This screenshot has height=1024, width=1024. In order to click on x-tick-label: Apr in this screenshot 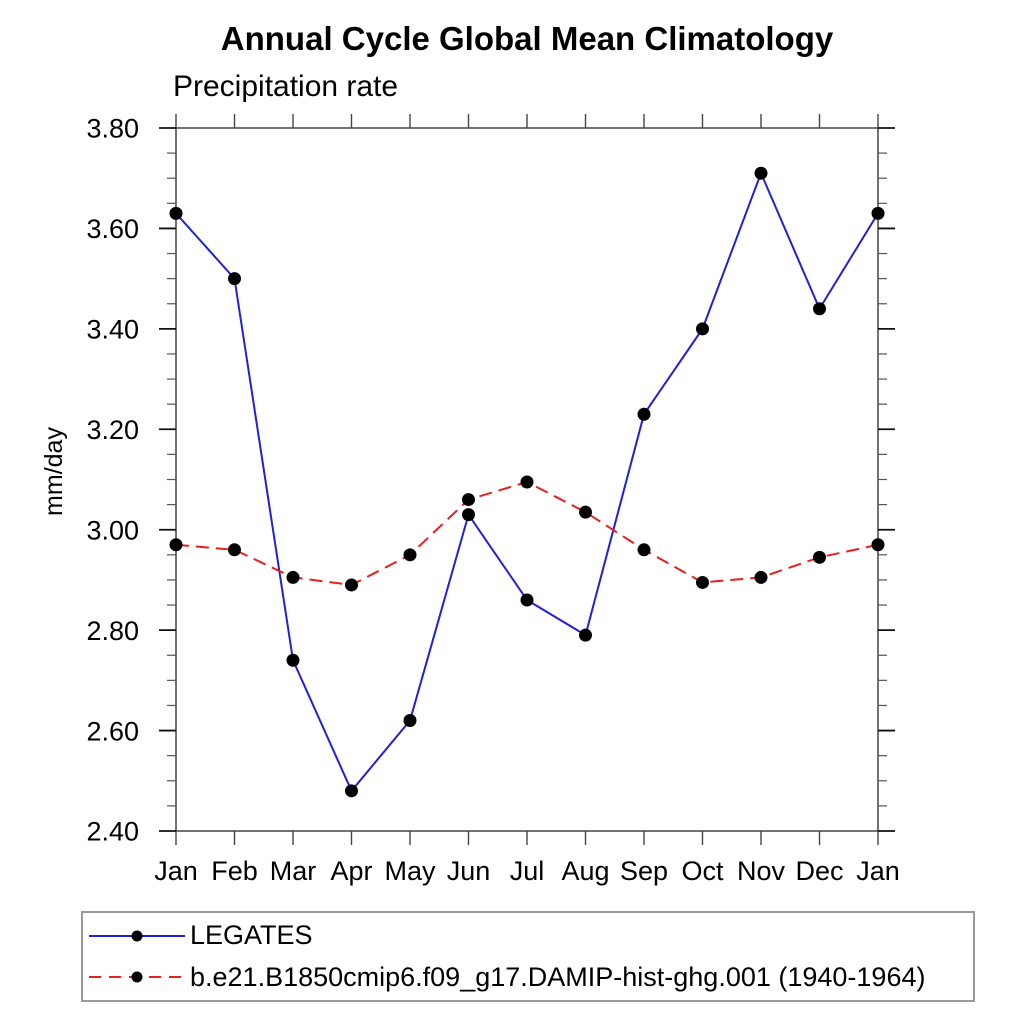, I will do `click(351, 871)`.